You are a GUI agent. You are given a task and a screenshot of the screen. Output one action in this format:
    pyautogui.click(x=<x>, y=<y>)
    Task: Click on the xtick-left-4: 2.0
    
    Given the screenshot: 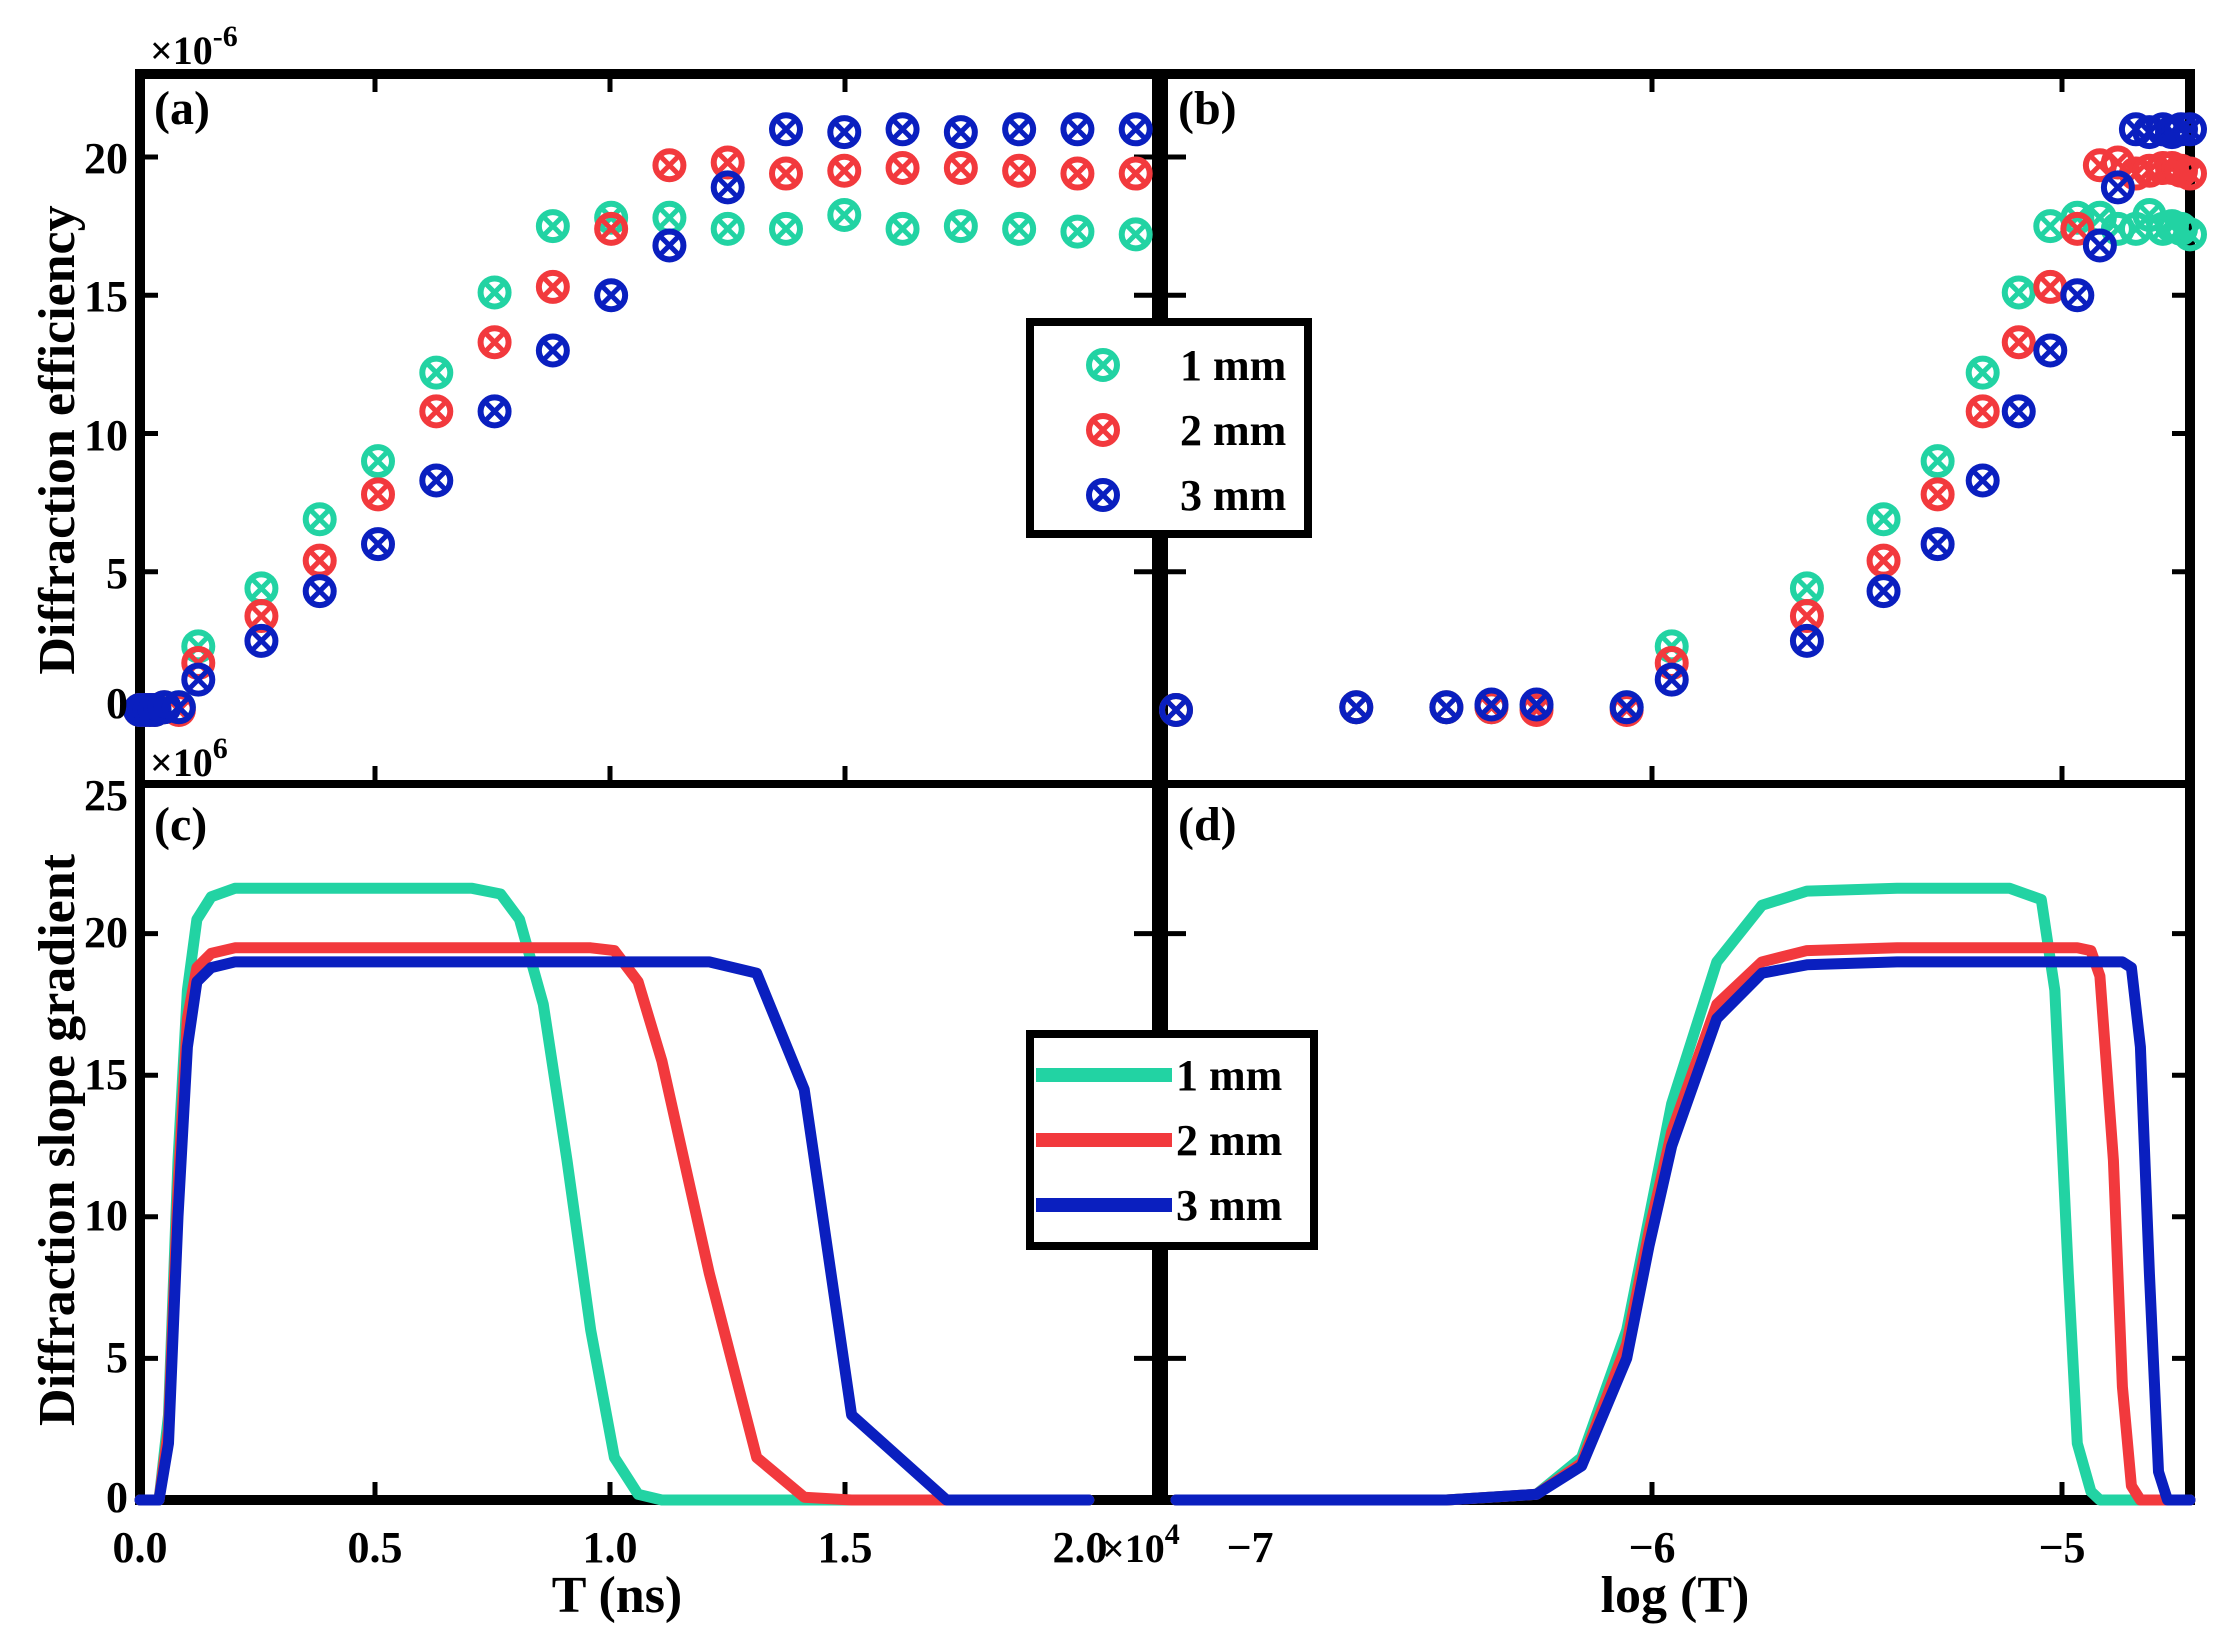 What is the action you would take?
    pyautogui.click(x=1080, y=1547)
    